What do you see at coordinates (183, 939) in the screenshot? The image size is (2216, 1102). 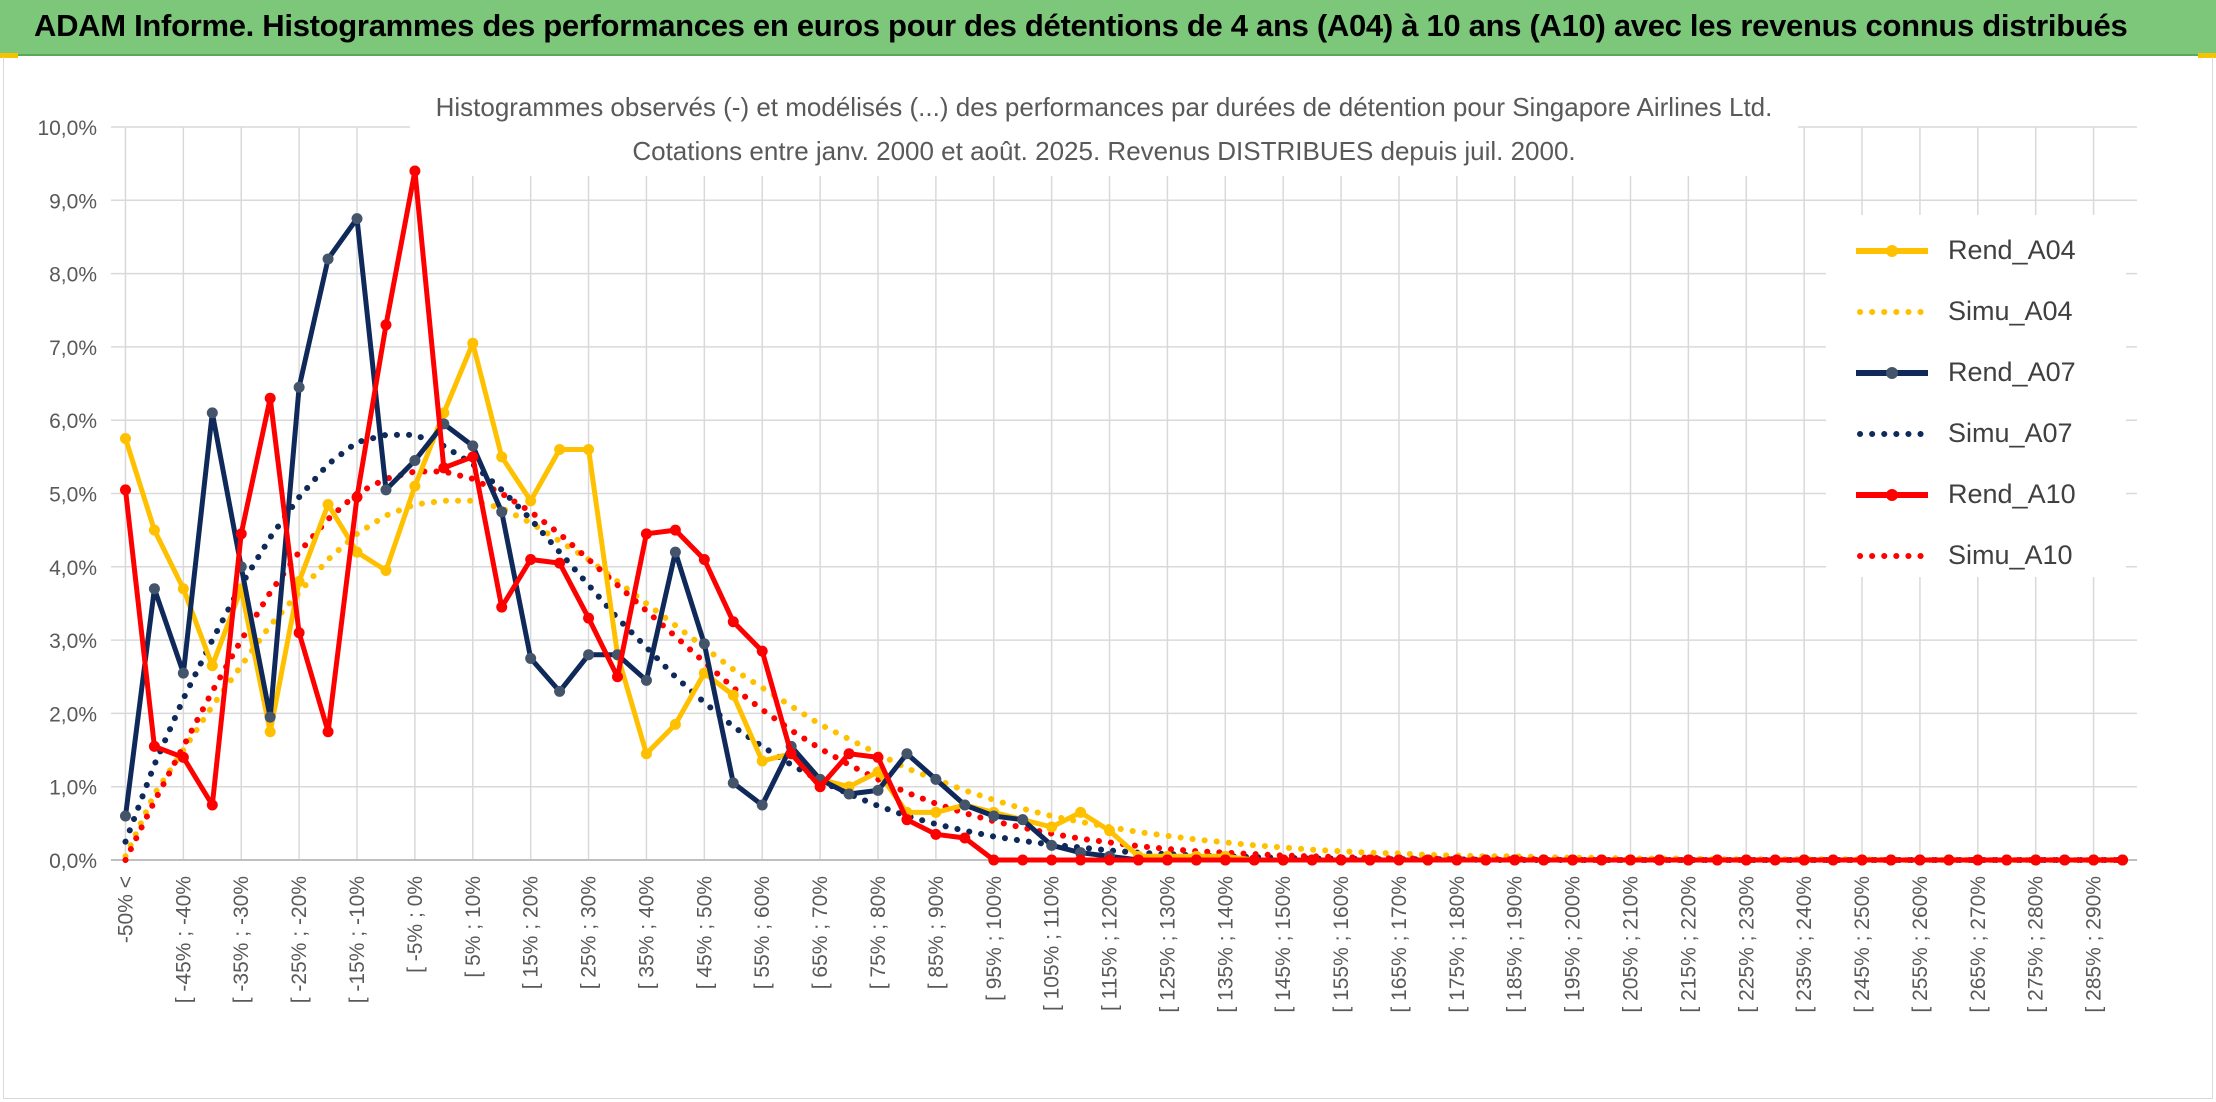 I see `x-tick-label: [ -45% ; -40%` at bounding box center [183, 939].